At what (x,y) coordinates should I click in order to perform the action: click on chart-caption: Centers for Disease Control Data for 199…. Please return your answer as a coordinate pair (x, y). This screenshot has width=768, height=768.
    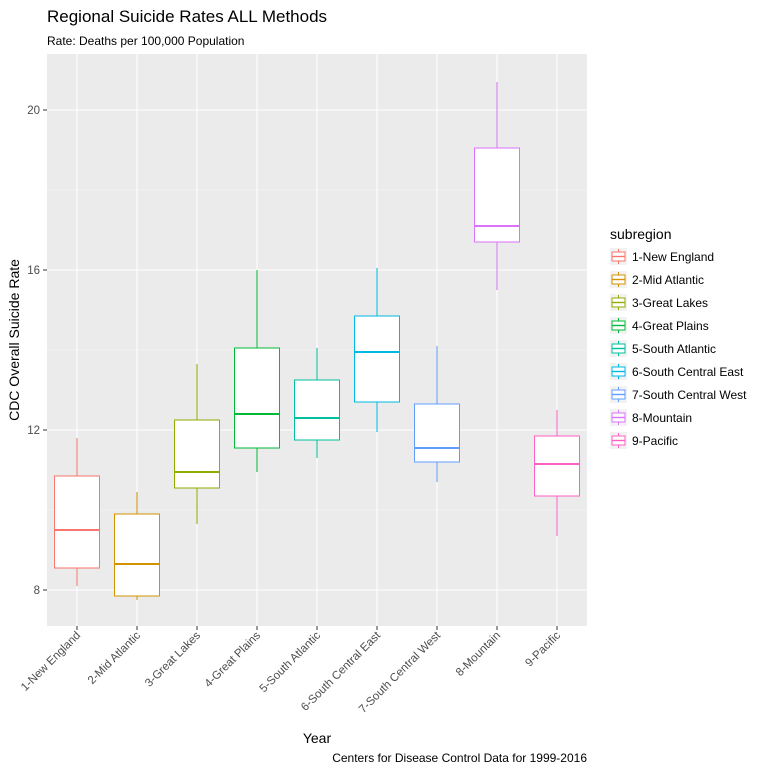
    Looking at the image, I should click on (459, 758).